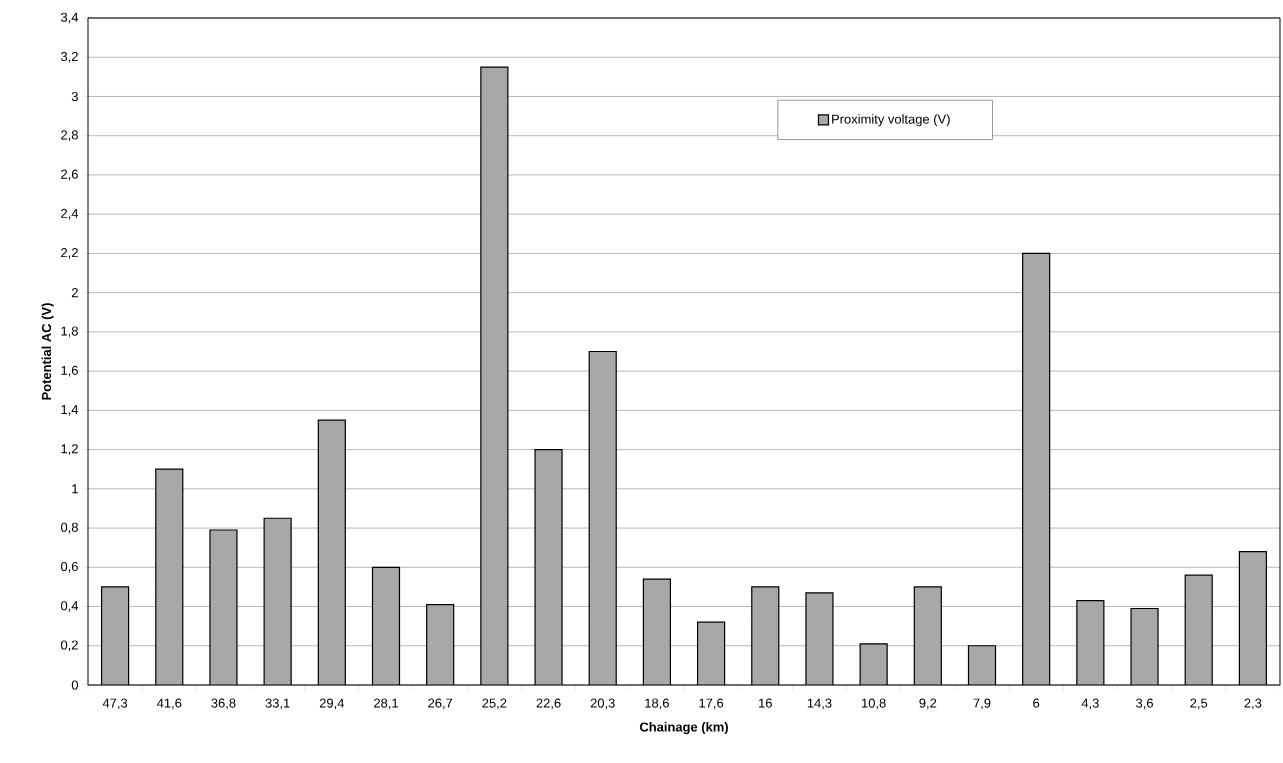 The image size is (1283, 763). I want to click on y-tick-label: 1, so click(75, 489).